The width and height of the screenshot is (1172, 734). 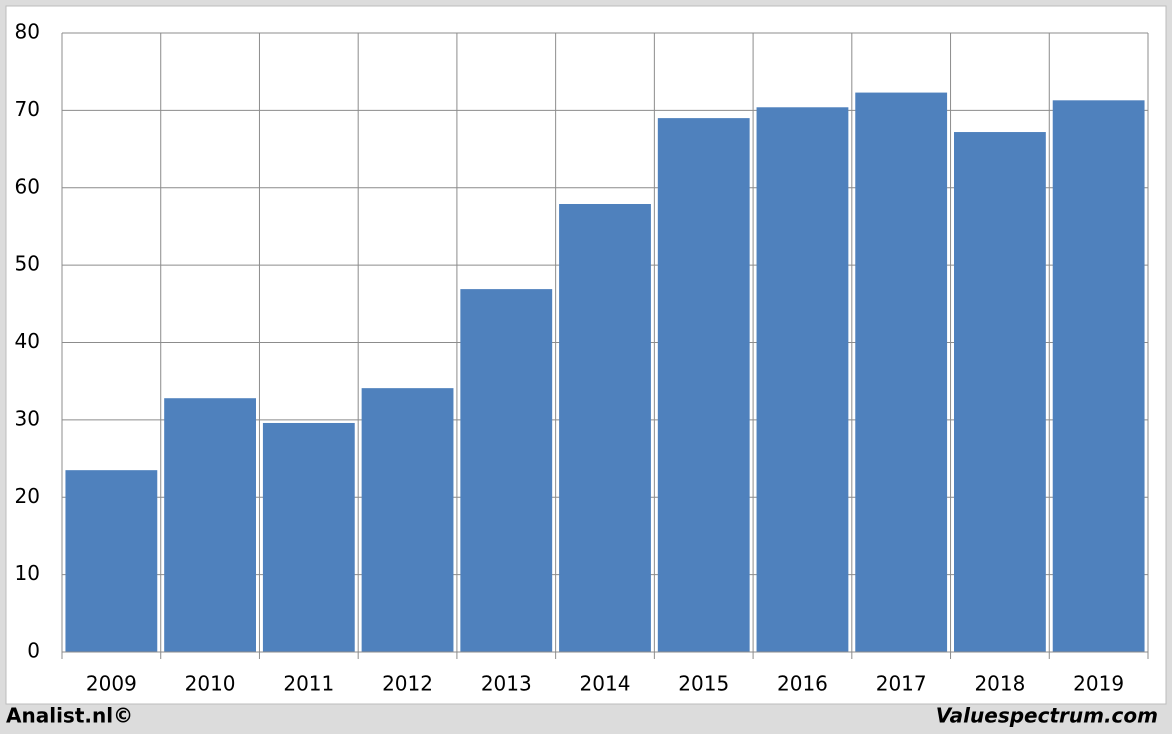 I want to click on x-tick-label: 2013, so click(x=506, y=684).